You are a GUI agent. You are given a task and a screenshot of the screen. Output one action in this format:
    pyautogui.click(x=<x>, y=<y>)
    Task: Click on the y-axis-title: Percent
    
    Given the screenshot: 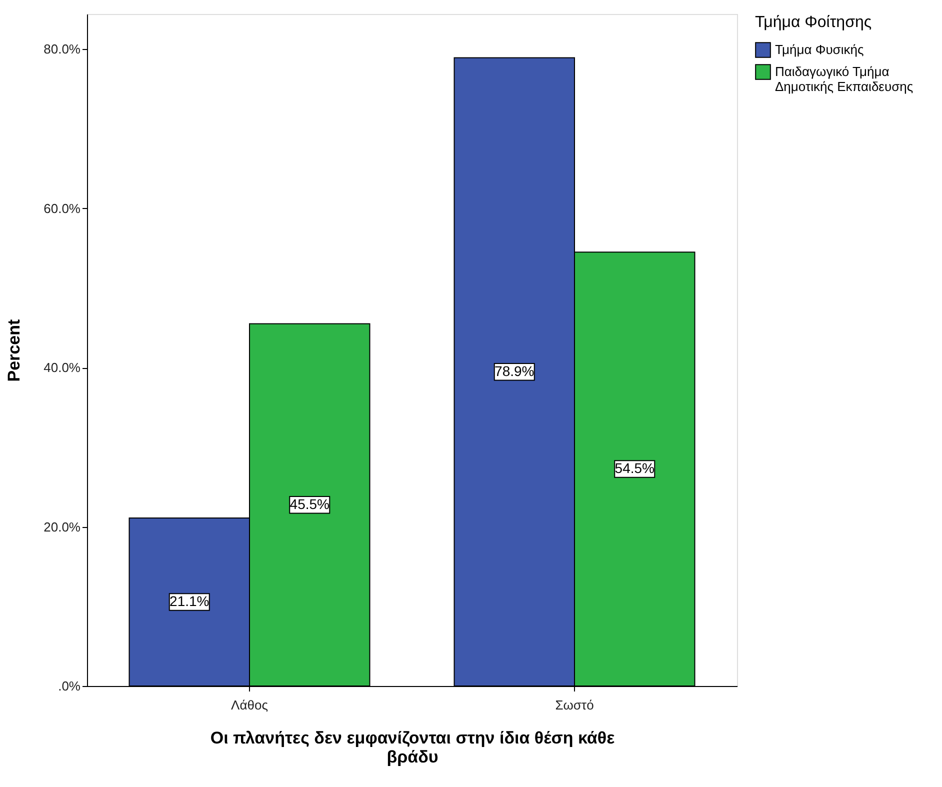 What is the action you would take?
    pyautogui.click(x=14, y=350)
    